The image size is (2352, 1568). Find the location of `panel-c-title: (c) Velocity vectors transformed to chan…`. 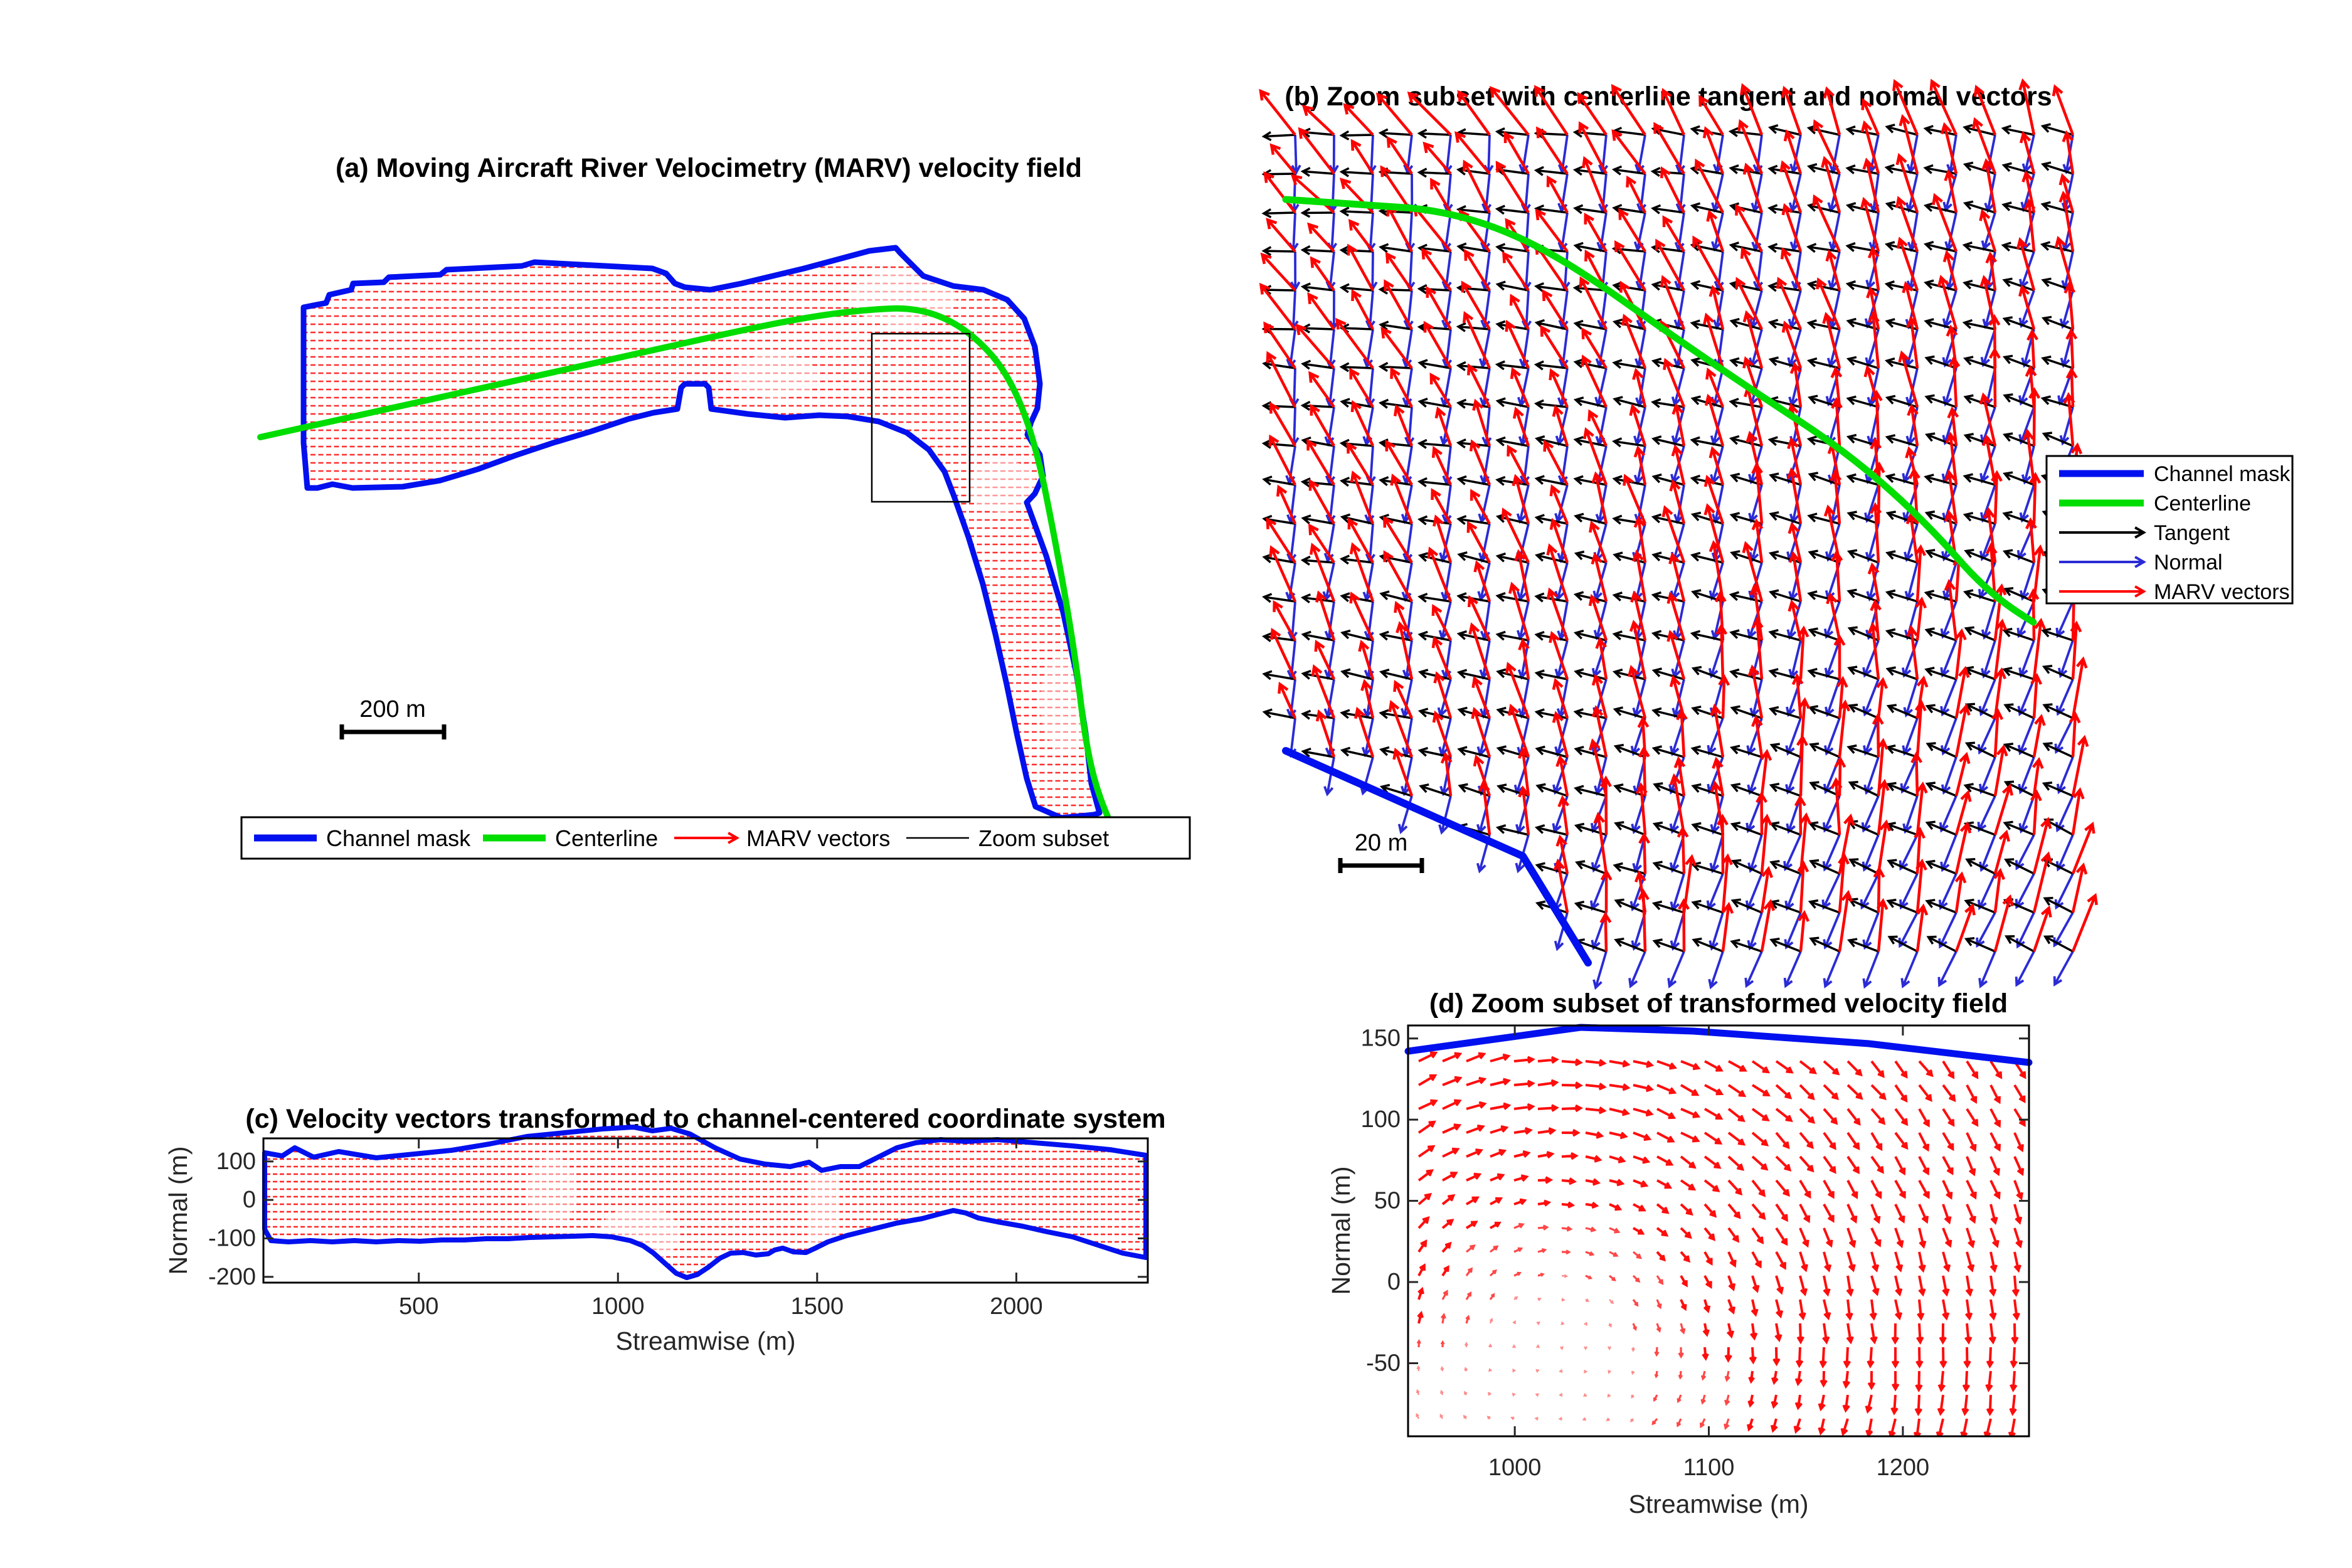

panel-c-title: (c) Velocity vectors transformed to chan… is located at coordinates (705, 1119).